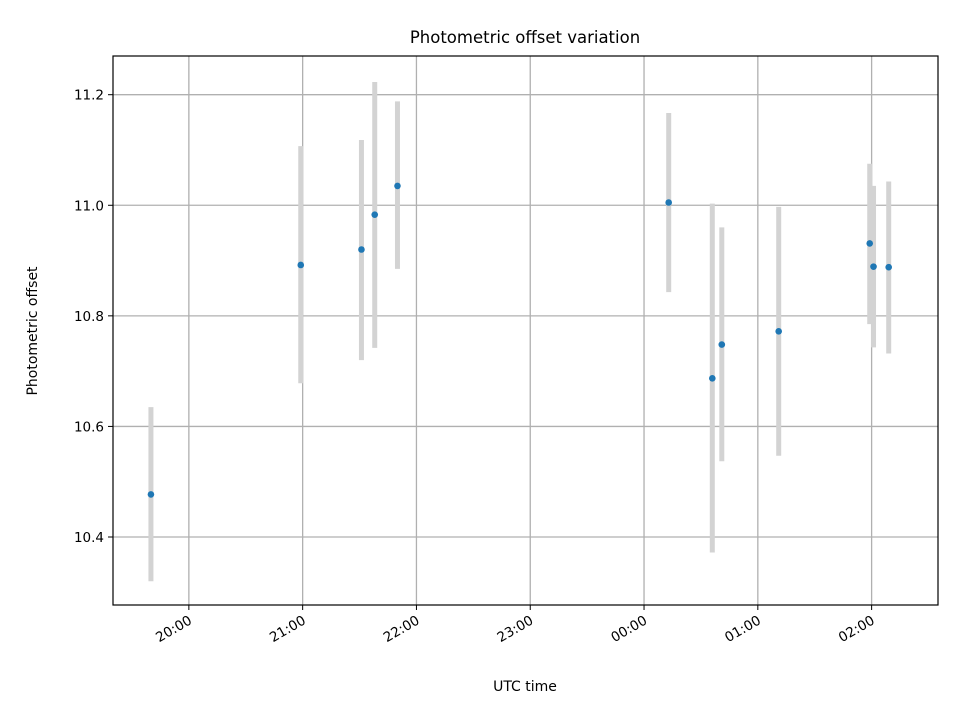  Describe the element at coordinates (525, 687) in the screenshot. I see `x-axis-label: UTC time` at that location.